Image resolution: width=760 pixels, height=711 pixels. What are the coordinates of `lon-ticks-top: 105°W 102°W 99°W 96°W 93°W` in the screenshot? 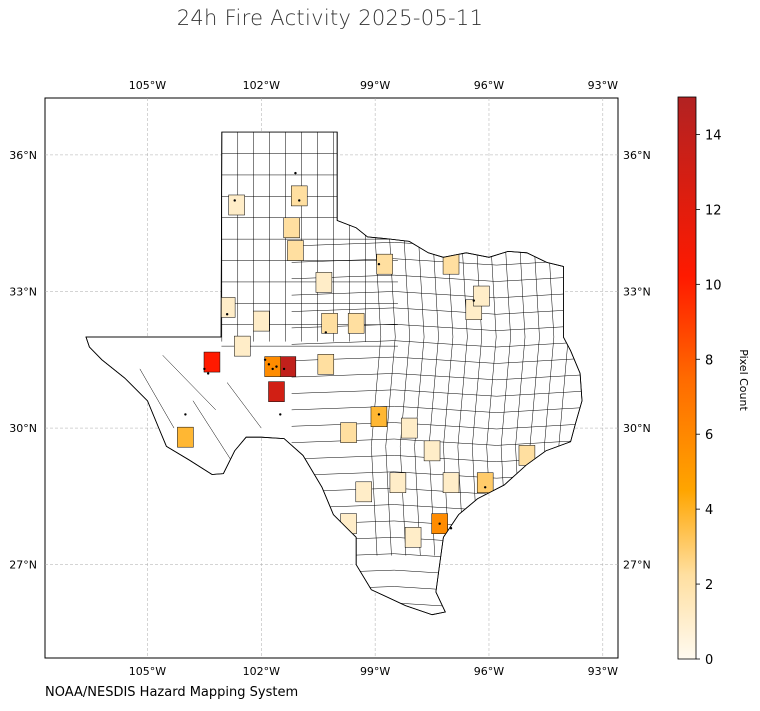 It's located at (373, 85).